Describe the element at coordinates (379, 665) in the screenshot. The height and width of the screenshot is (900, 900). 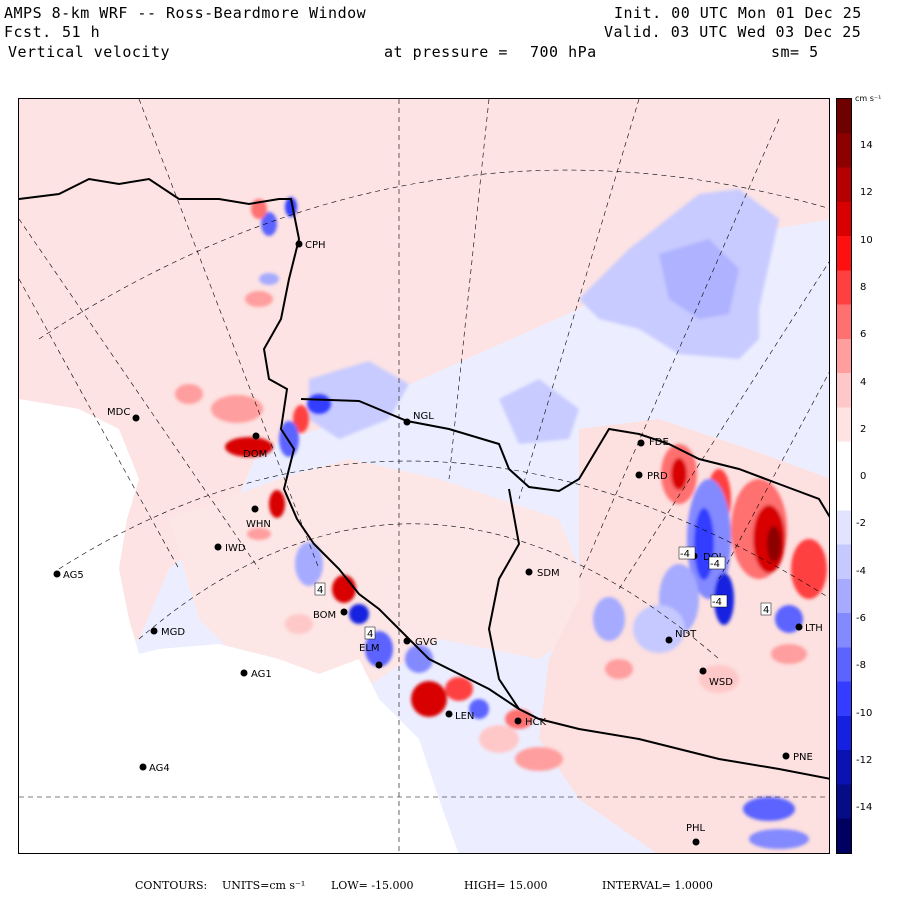
I see `station-dot-elm` at that location.